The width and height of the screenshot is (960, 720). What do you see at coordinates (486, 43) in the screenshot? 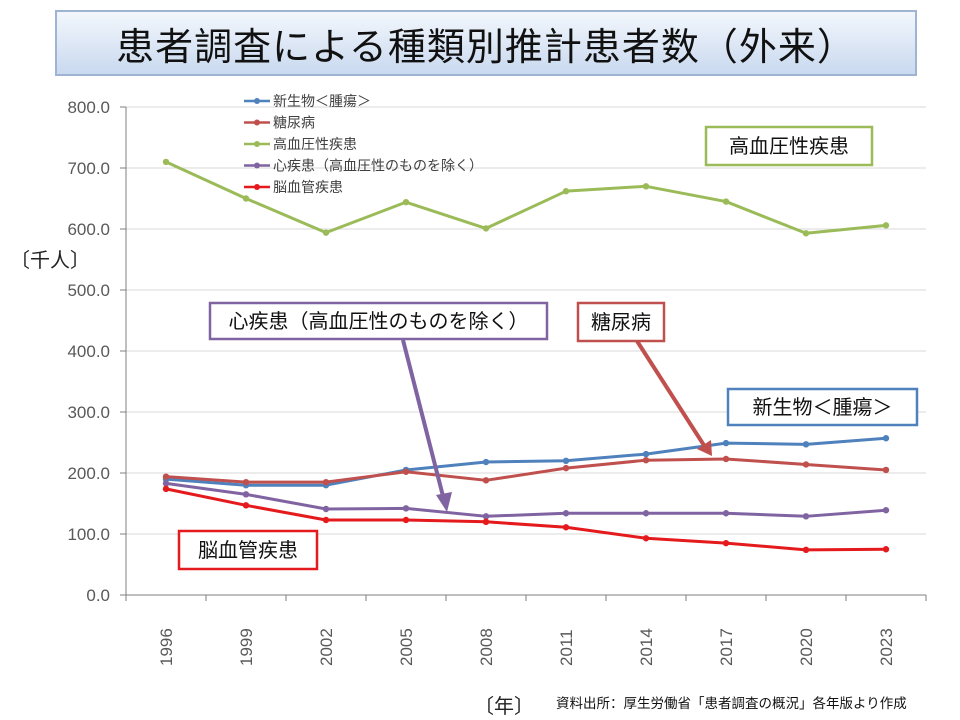
I see `chart-title: 患者調査による種類別推計患者数（外来）` at bounding box center [486, 43].